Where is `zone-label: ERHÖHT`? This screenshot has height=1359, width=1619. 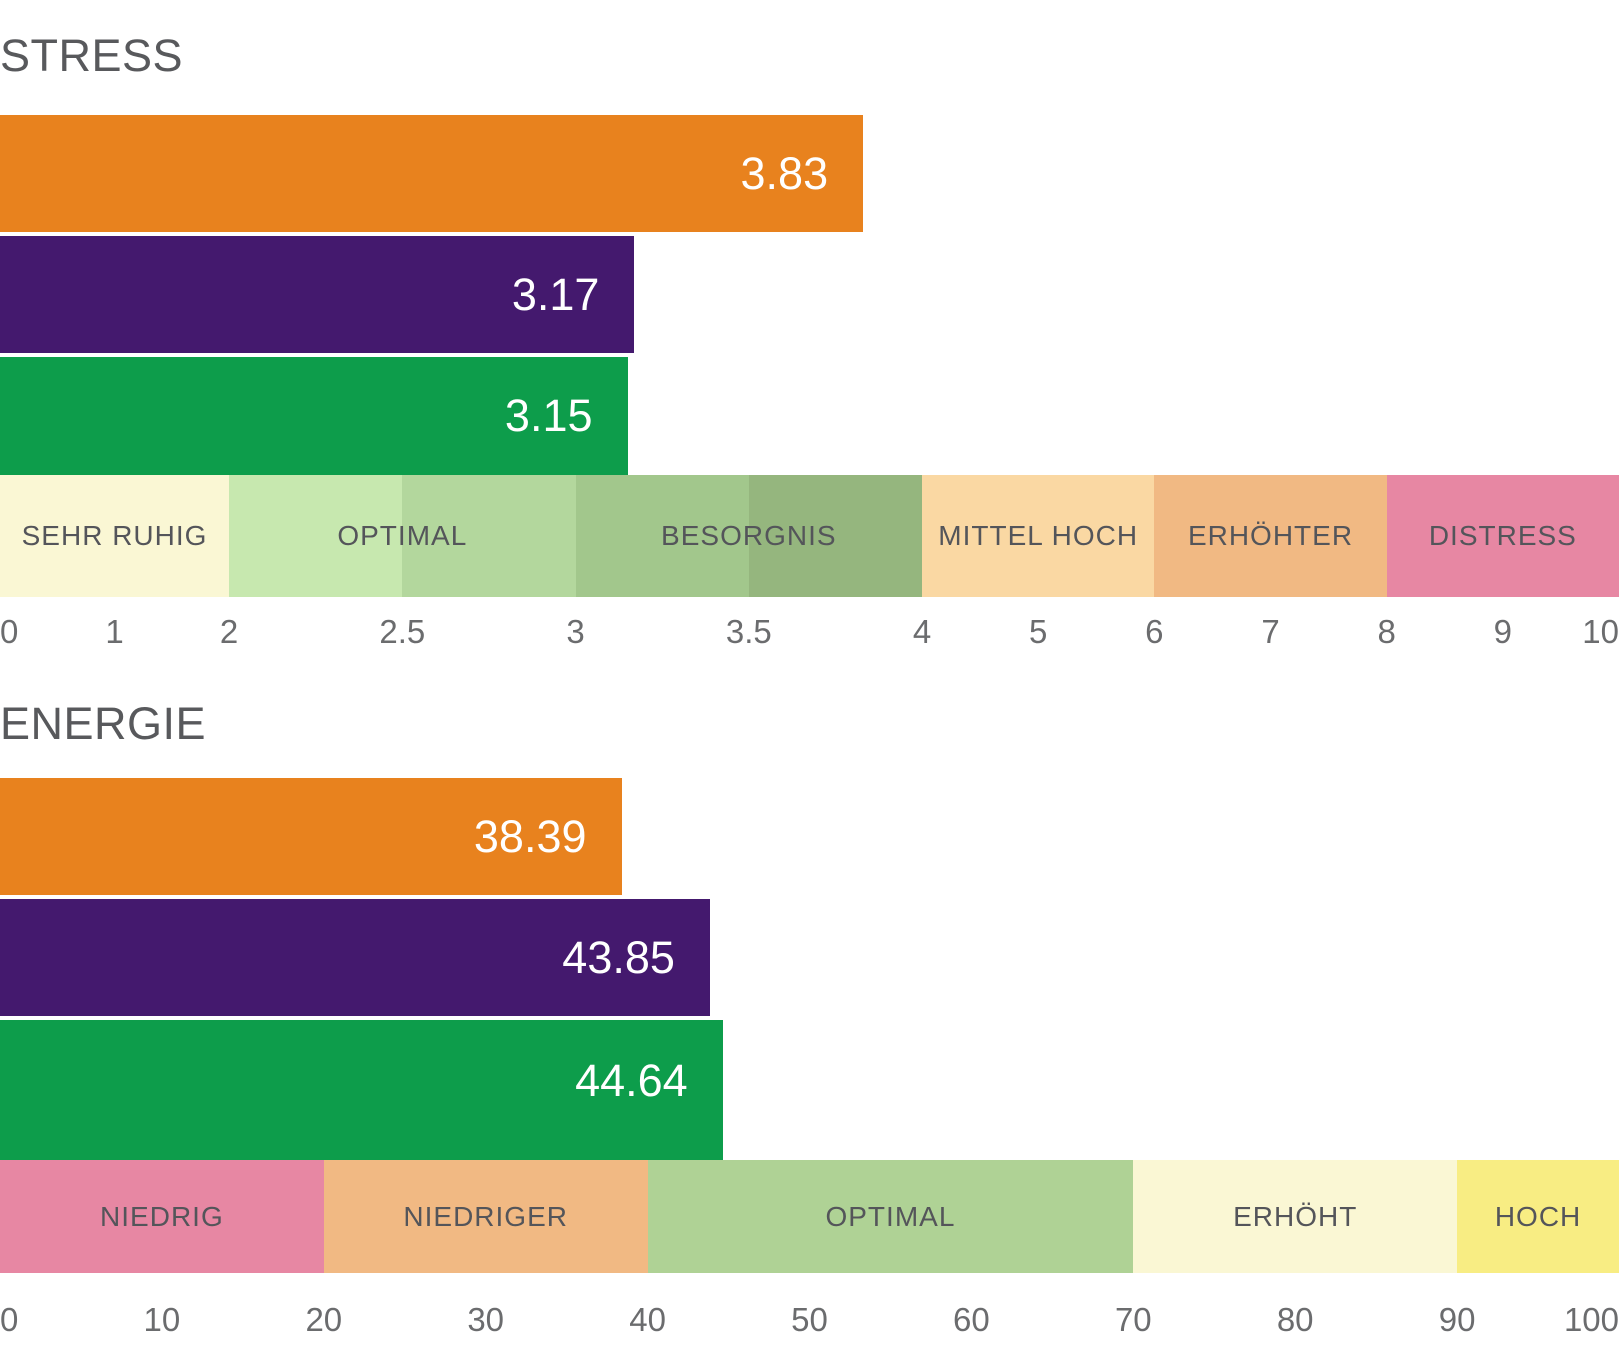 zone-label: ERHÖHT is located at coordinates (1295, 1216).